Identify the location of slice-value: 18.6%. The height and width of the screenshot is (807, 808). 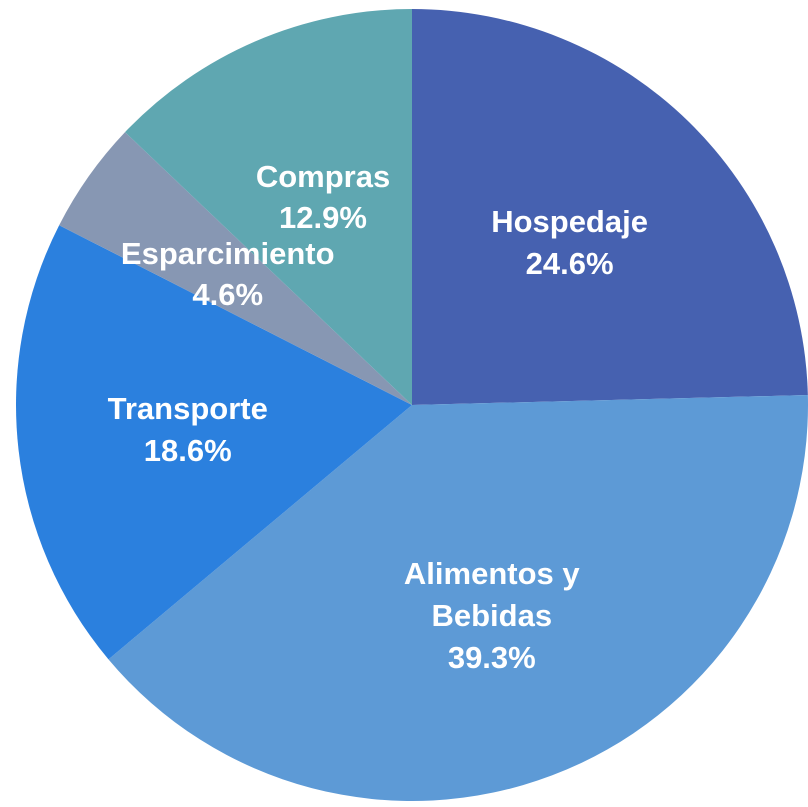
(187, 451).